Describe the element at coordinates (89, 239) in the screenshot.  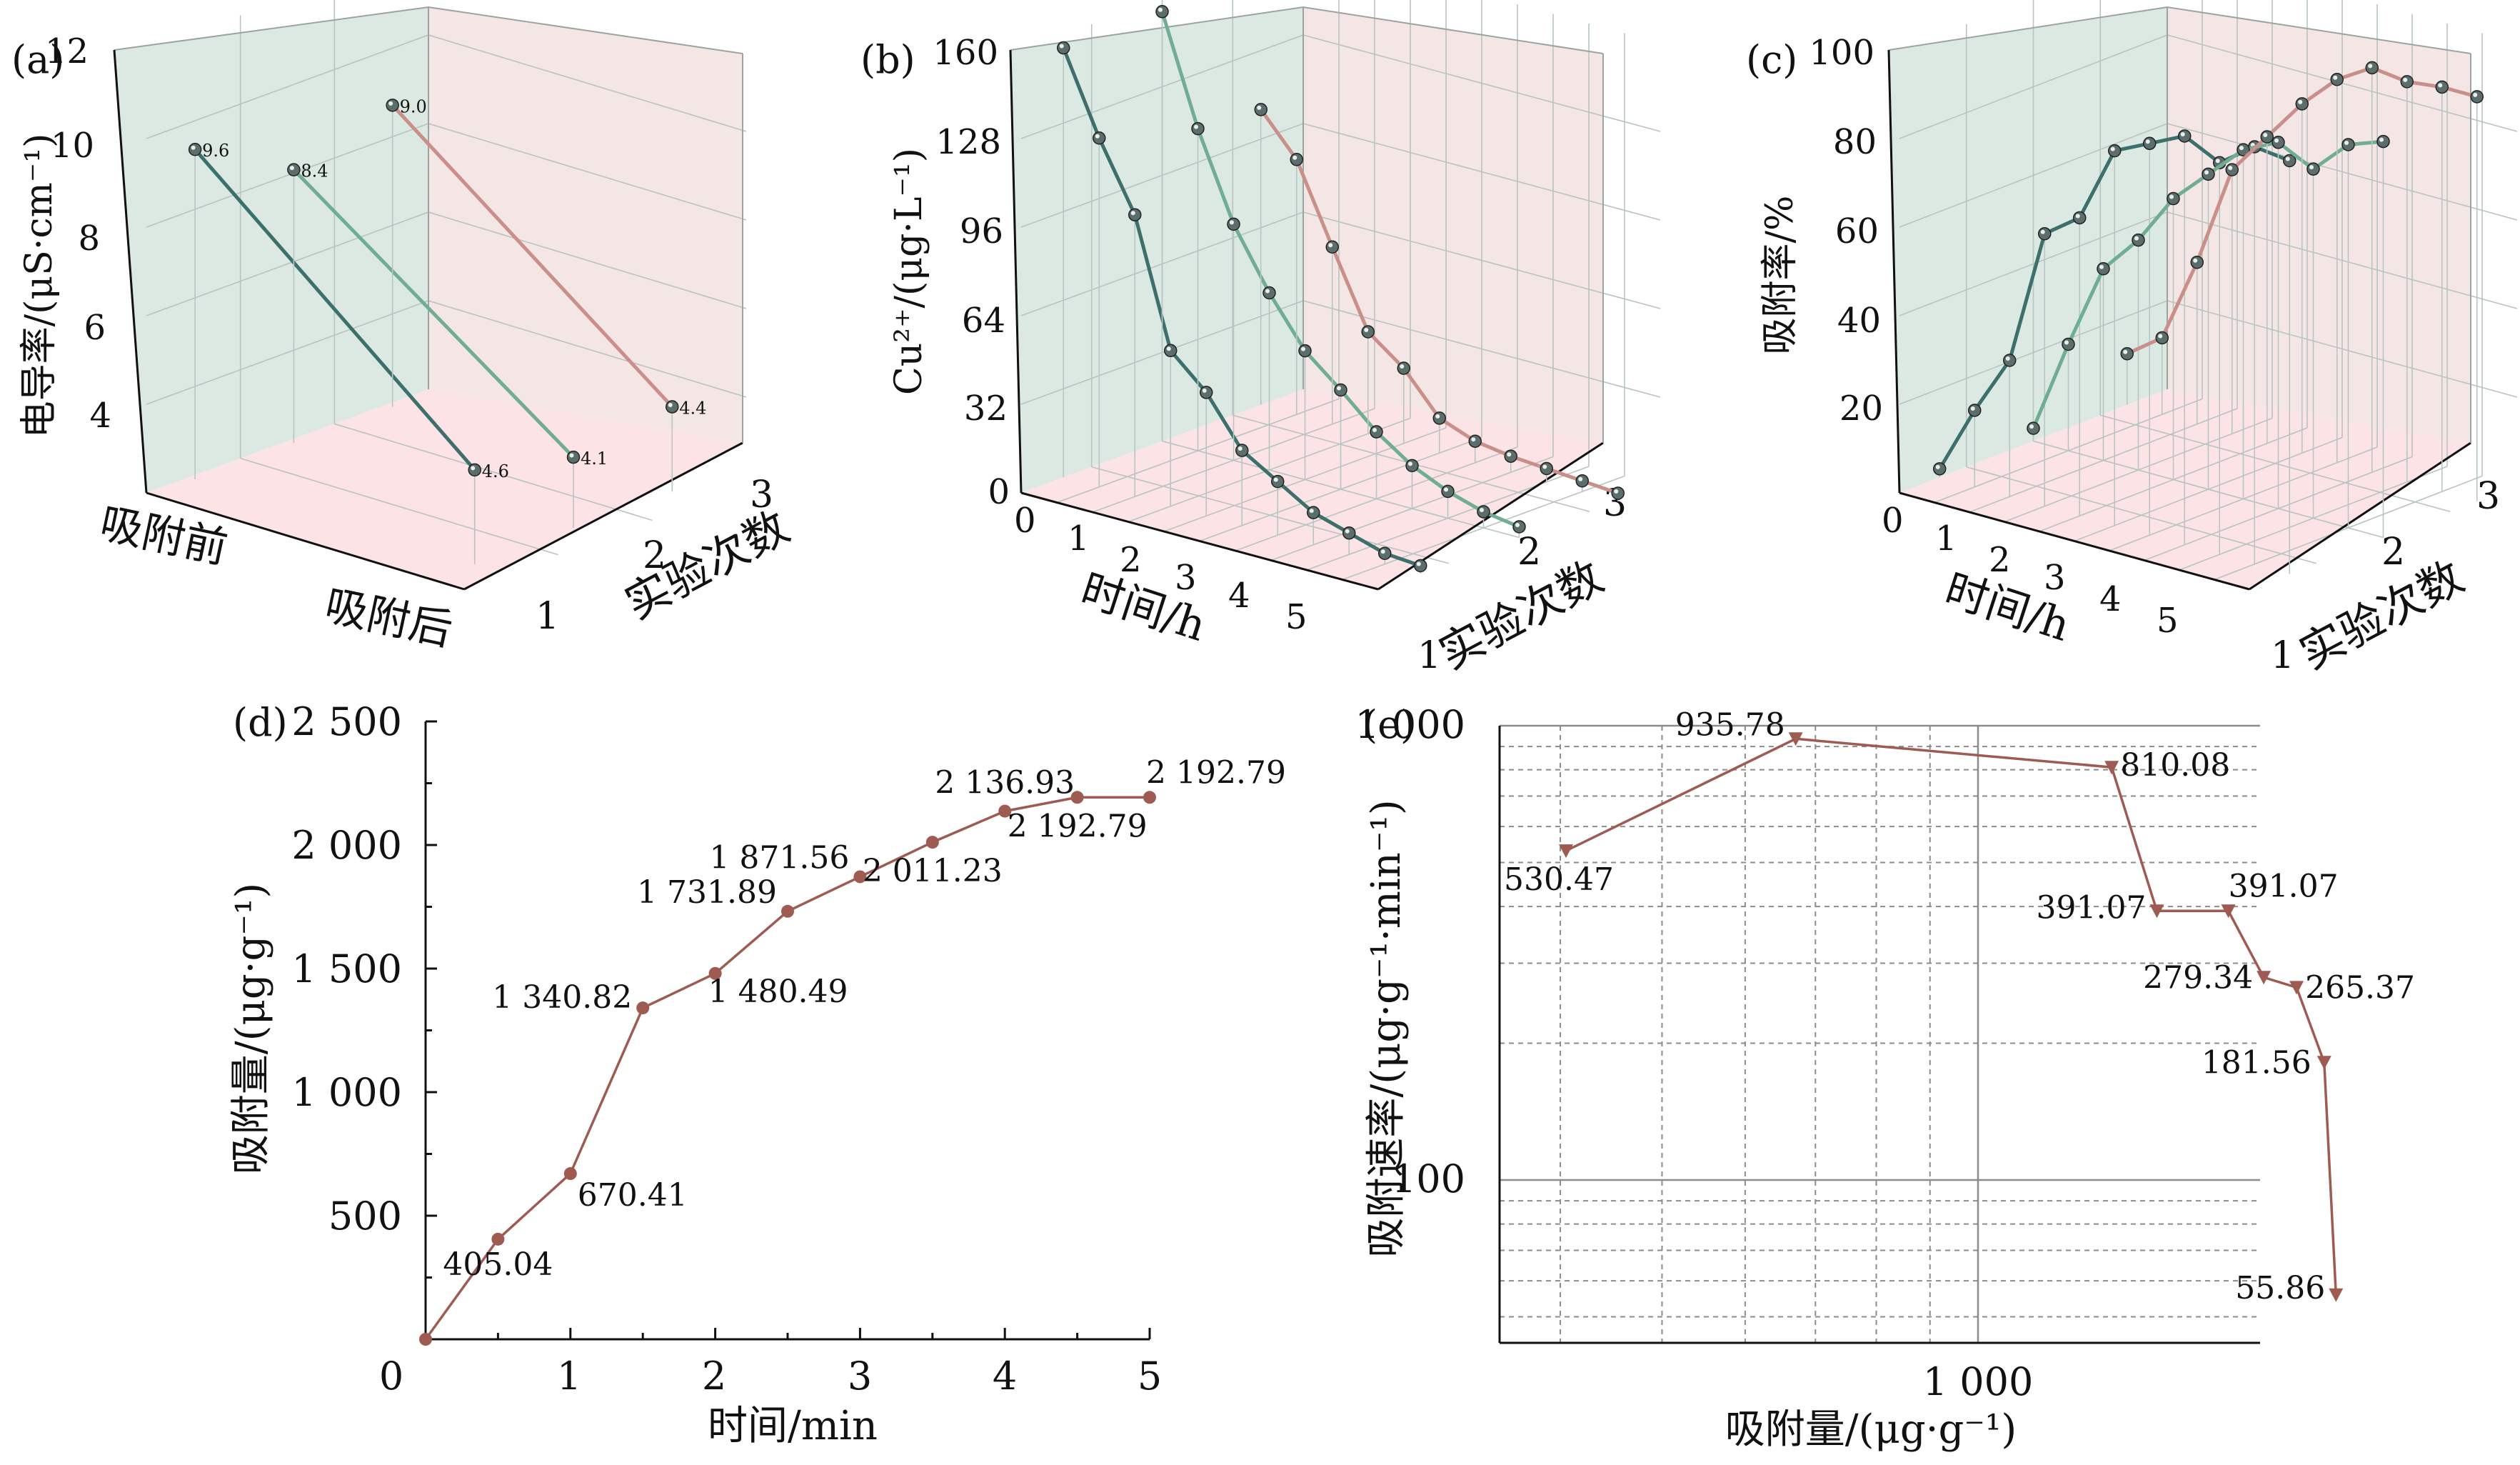
I see `y-tick-a-8: 8` at that location.